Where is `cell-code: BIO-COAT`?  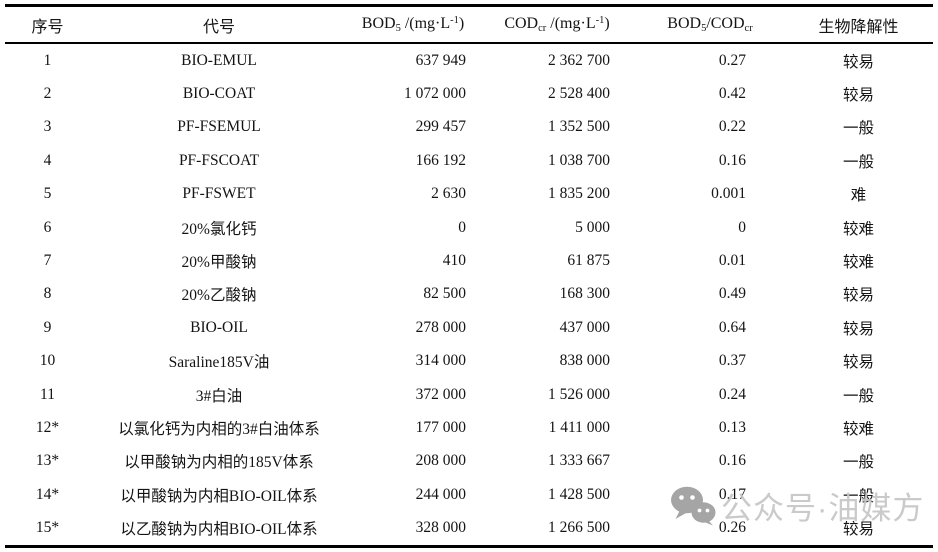
cell-code: BIO-COAT is located at coordinates (219, 94).